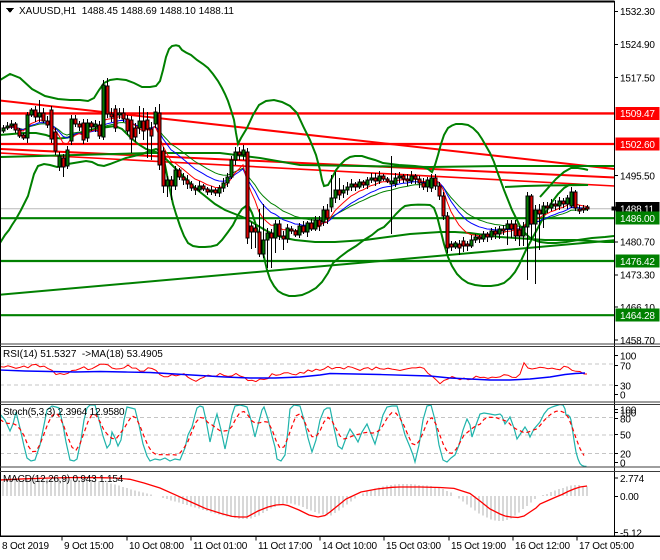 Image resolution: width=660 pixels, height=560 pixels. I want to click on svg-text: MACD(12,26,9) 0.943 1.154, so click(63, 479).